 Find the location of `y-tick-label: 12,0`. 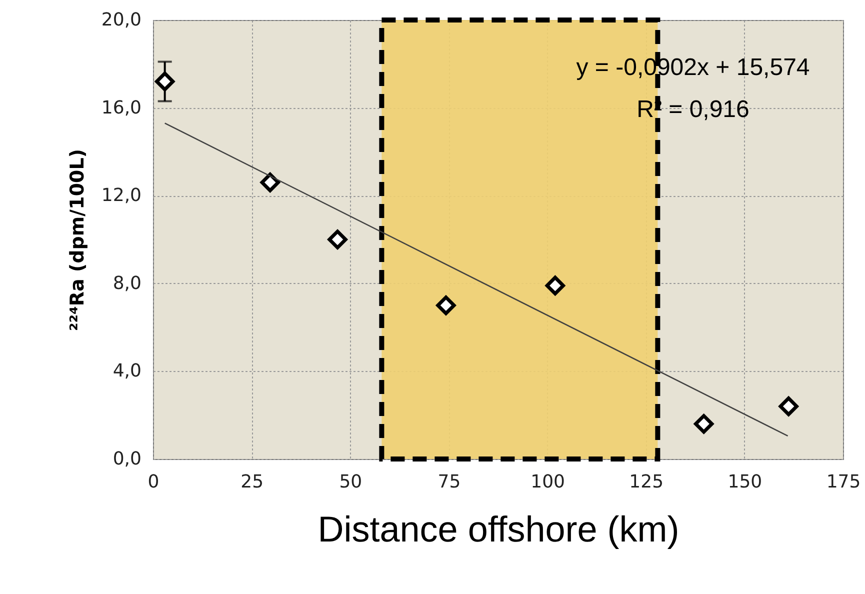

y-tick-label: 12,0 is located at coordinates (121, 195).